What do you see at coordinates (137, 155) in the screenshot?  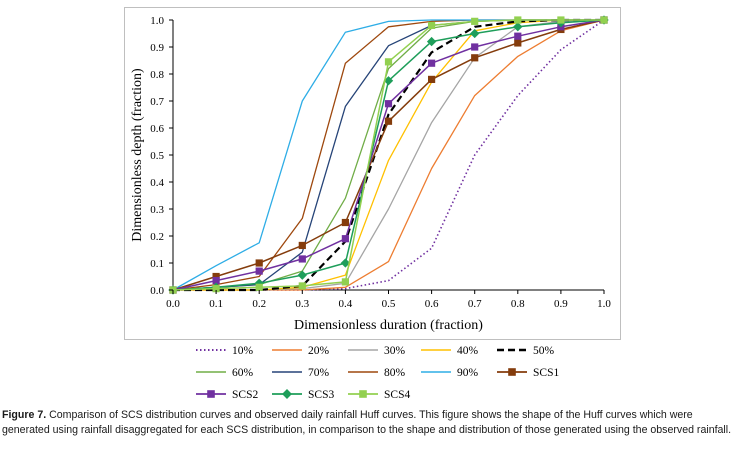 I see `y-axis-title: Dimensionless depth (fraction)` at bounding box center [137, 155].